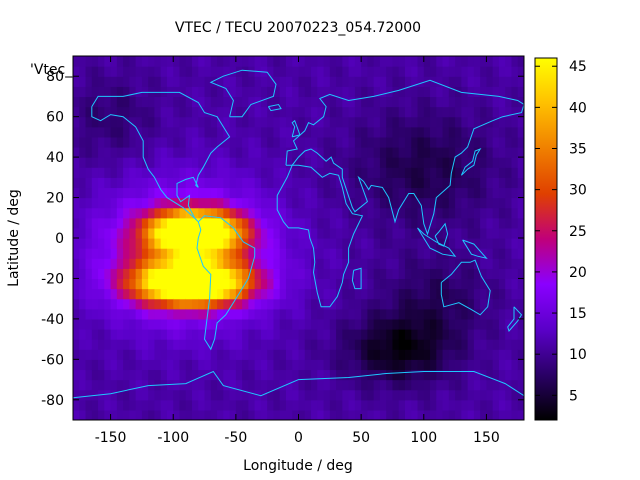 The height and width of the screenshot is (480, 640). I want to click on coastline-new-zealand, so click(515, 319).